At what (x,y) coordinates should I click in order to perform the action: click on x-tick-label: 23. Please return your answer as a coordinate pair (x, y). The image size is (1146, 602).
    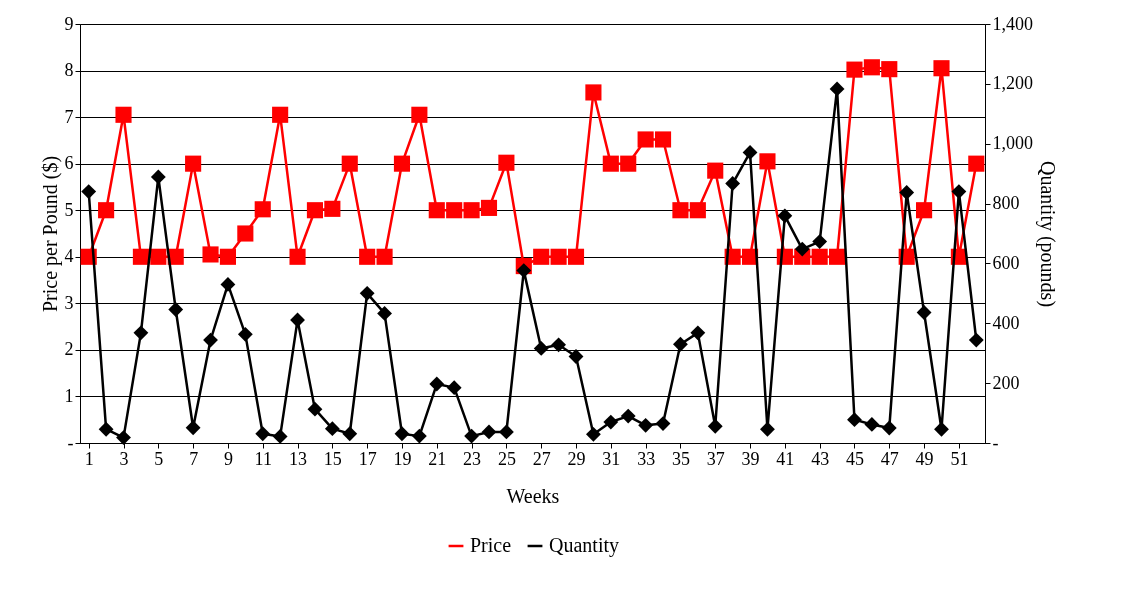
    Looking at the image, I should click on (472, 458).